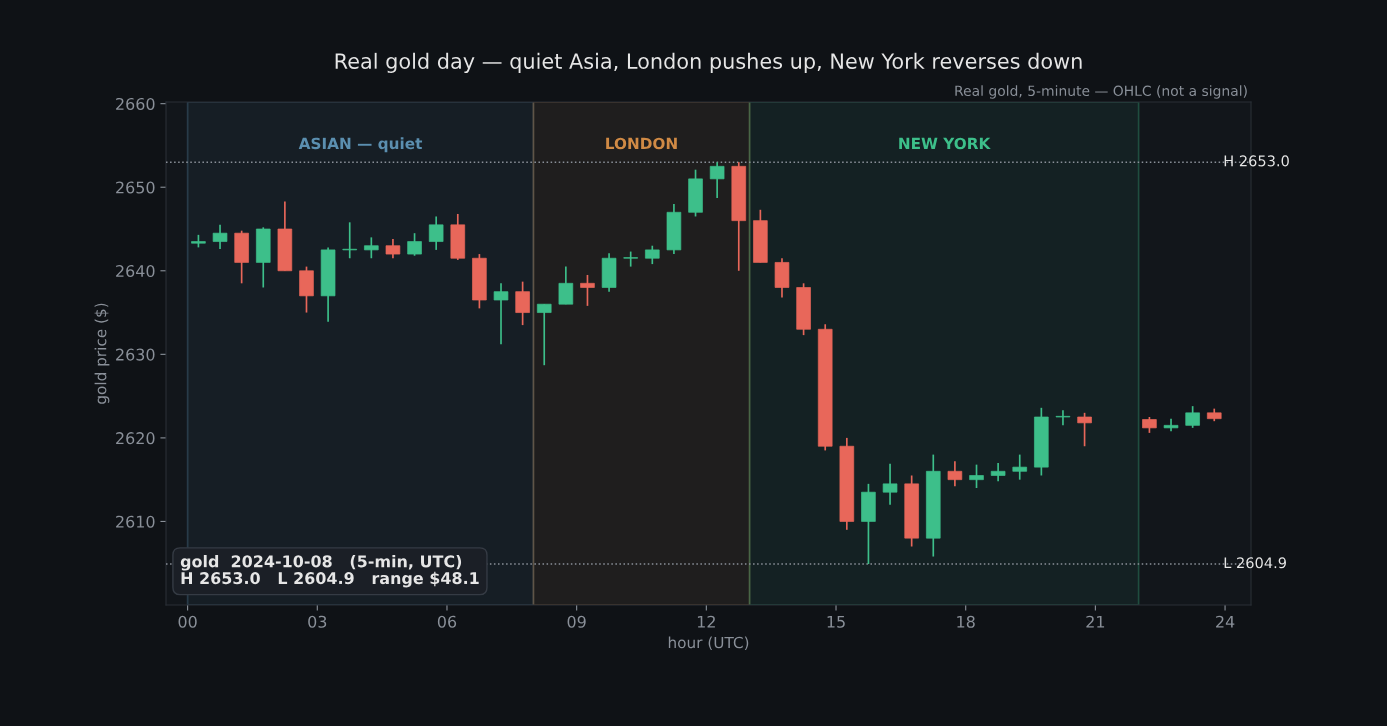  Describe the element at coordinates (135, 521) in the screenshot. I see `y-tick-label: 2610` at that location.